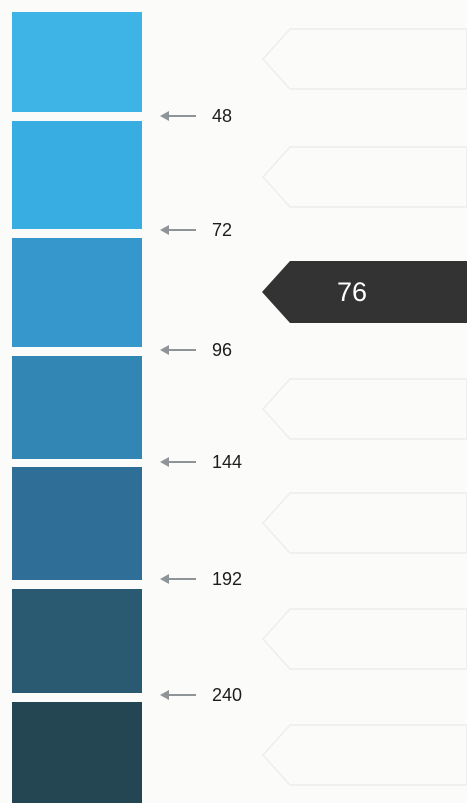 The width and height of the screenshot is (467, 803). What do you see at coordinates (222, 230) in the screenshot?
I see `tick-label: 72` at bounding box center [222, 230].